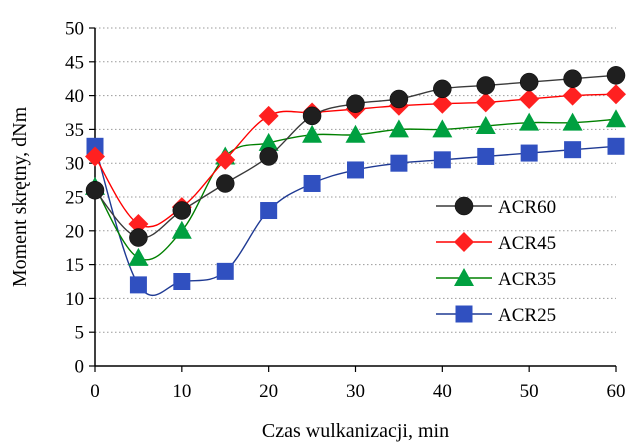 This screenshot has height=444, width=632. I want to click on y-tick-label: 50, so click(74, 29).